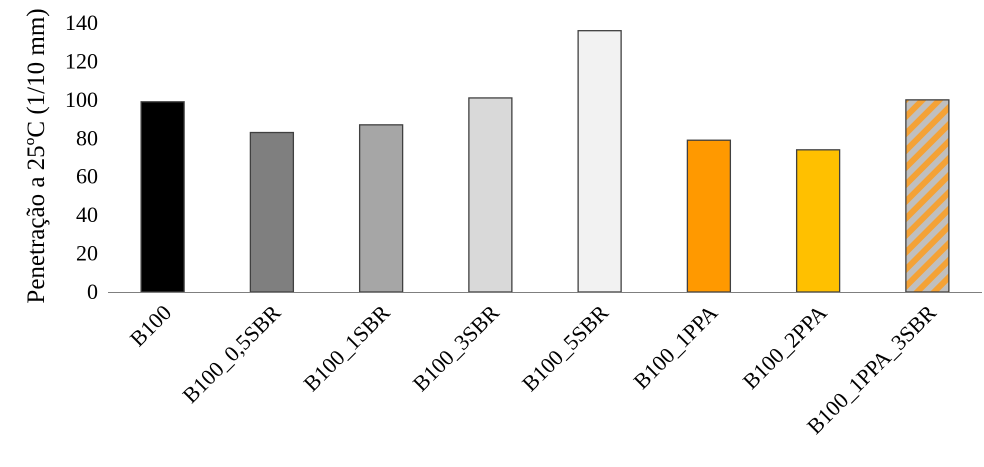 This screenshot has width=984, height=467. What do you see at coordinates (785, 347) in the screenshot?
I see `x-tick-label: B100_2PPA` at bounding box center [785, 347].